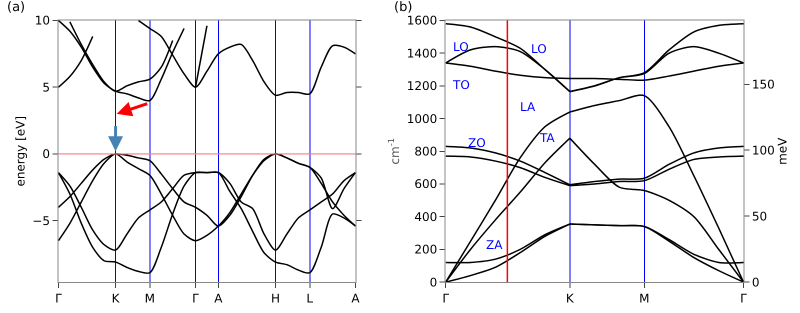 Image resolution: width=800 pixels, height=313 pixels. What do you see at coordinates (426, 151) in the screenshot?
I see `y-tick-label: 800` at bounding box center [426, 151].